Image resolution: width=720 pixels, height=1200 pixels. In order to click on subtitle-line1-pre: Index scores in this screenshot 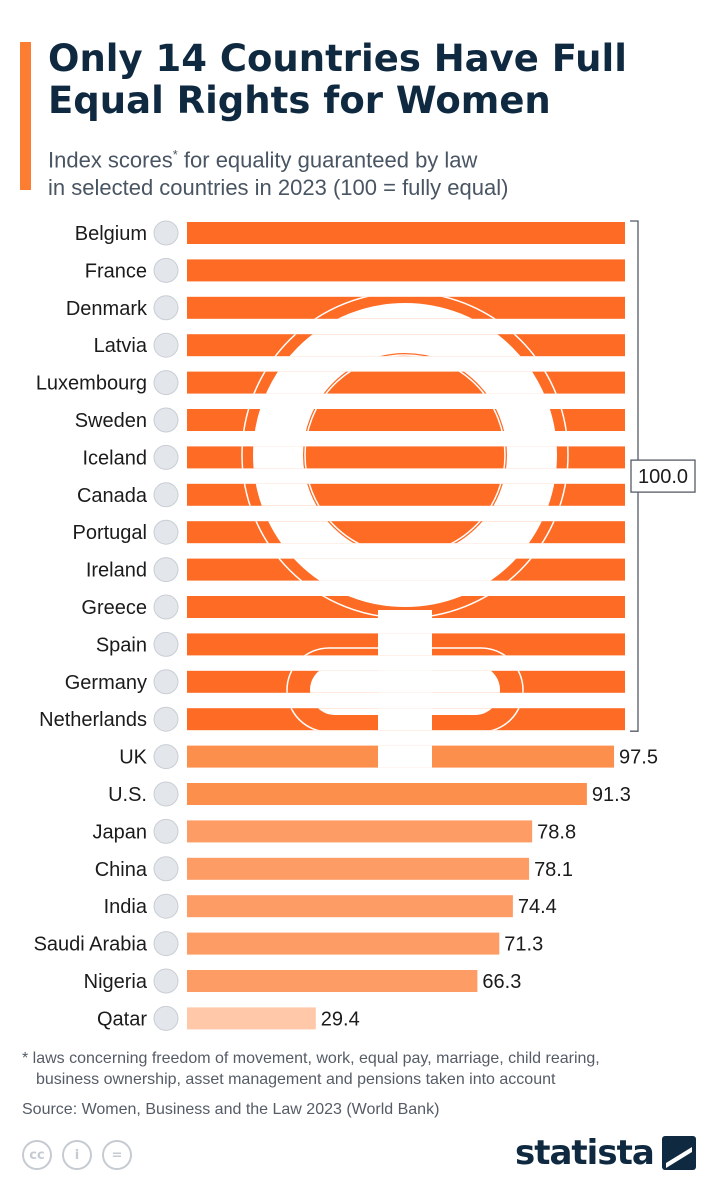, I will do `click(110, 160)`.